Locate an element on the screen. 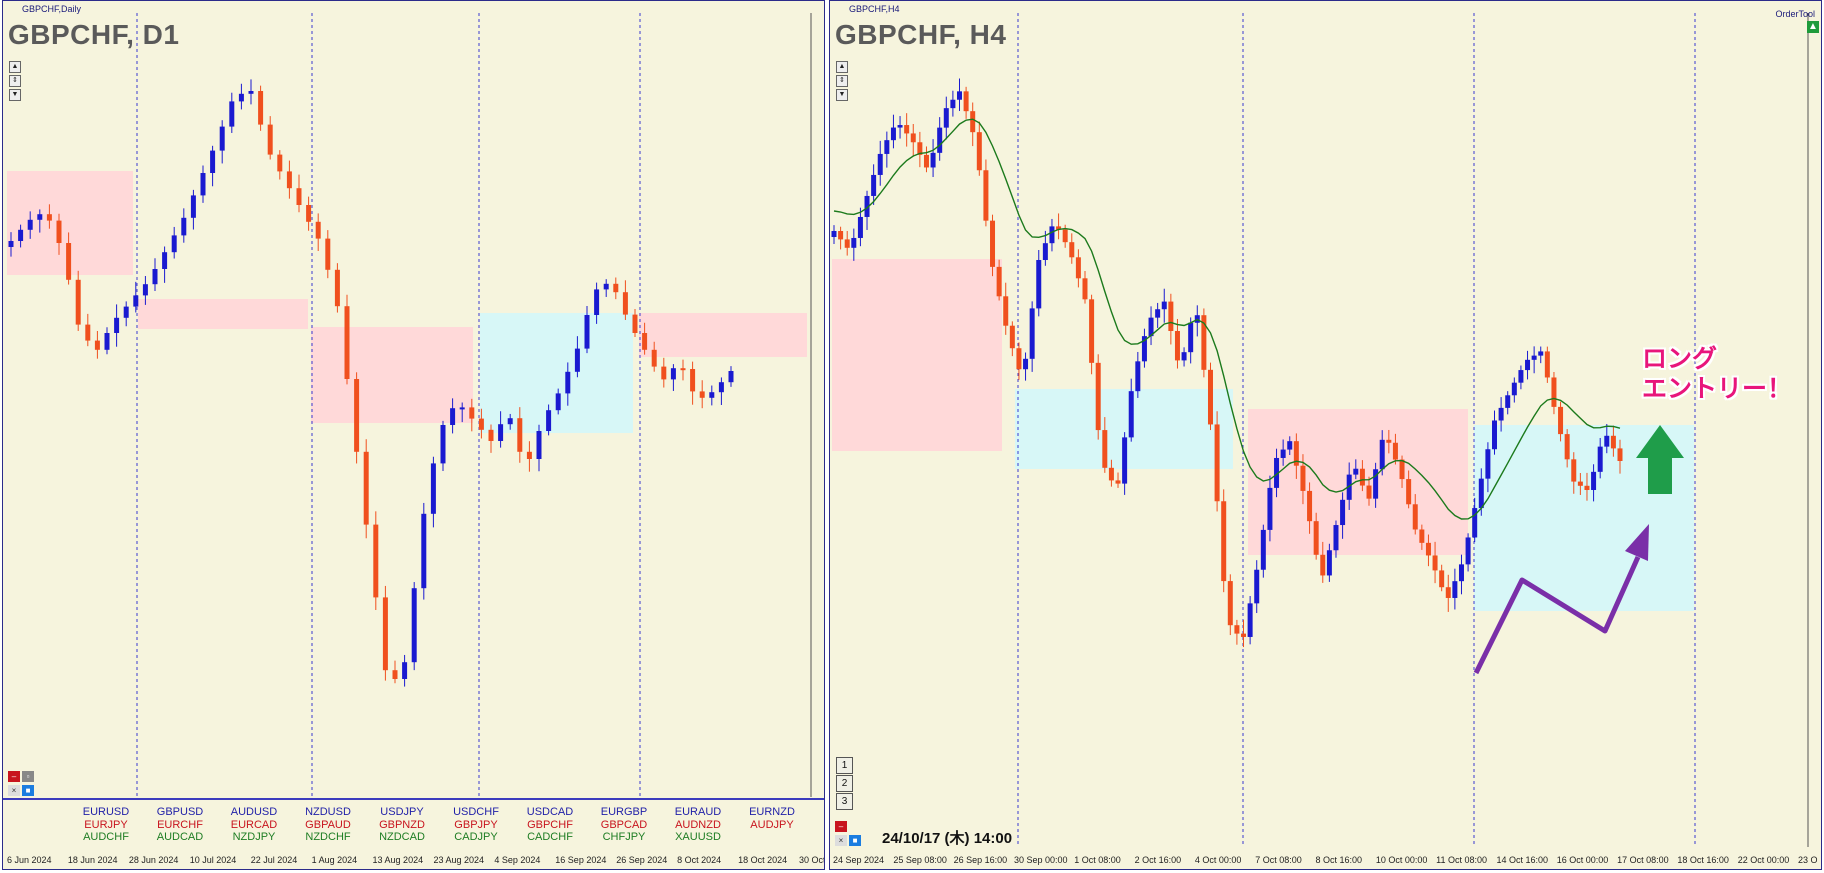  symbol-link-eurcad: EURCAD is located at coordinates (254, 824).